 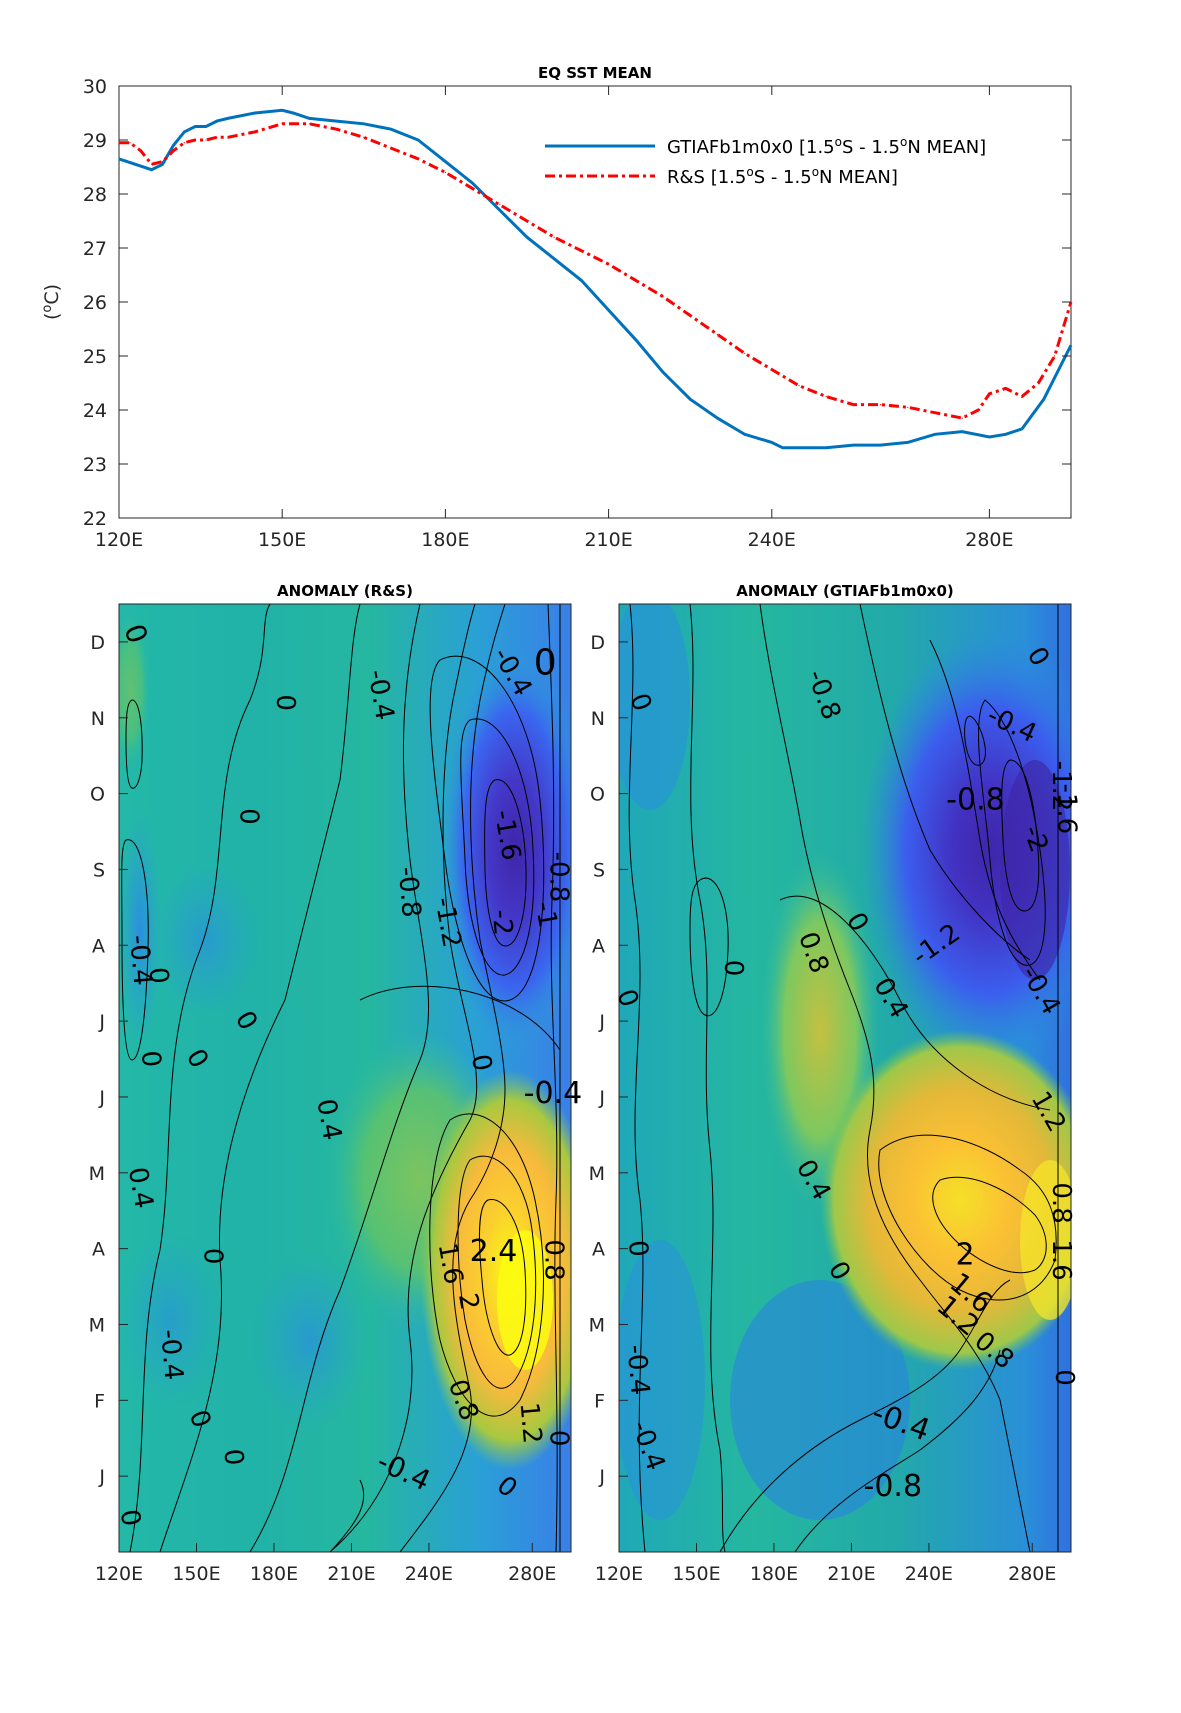 What do you see at coordinates (134, 690) in the screenshot?
I see `left-green-band` at bounding box center [134, 690].